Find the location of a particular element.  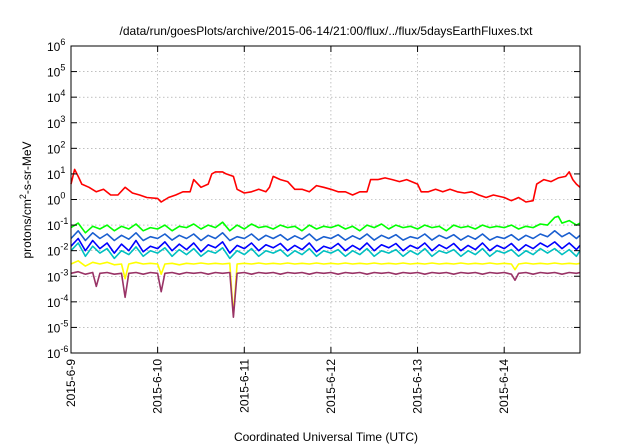

y-tick-exponent: -5 is located at coordinates (64, 323).